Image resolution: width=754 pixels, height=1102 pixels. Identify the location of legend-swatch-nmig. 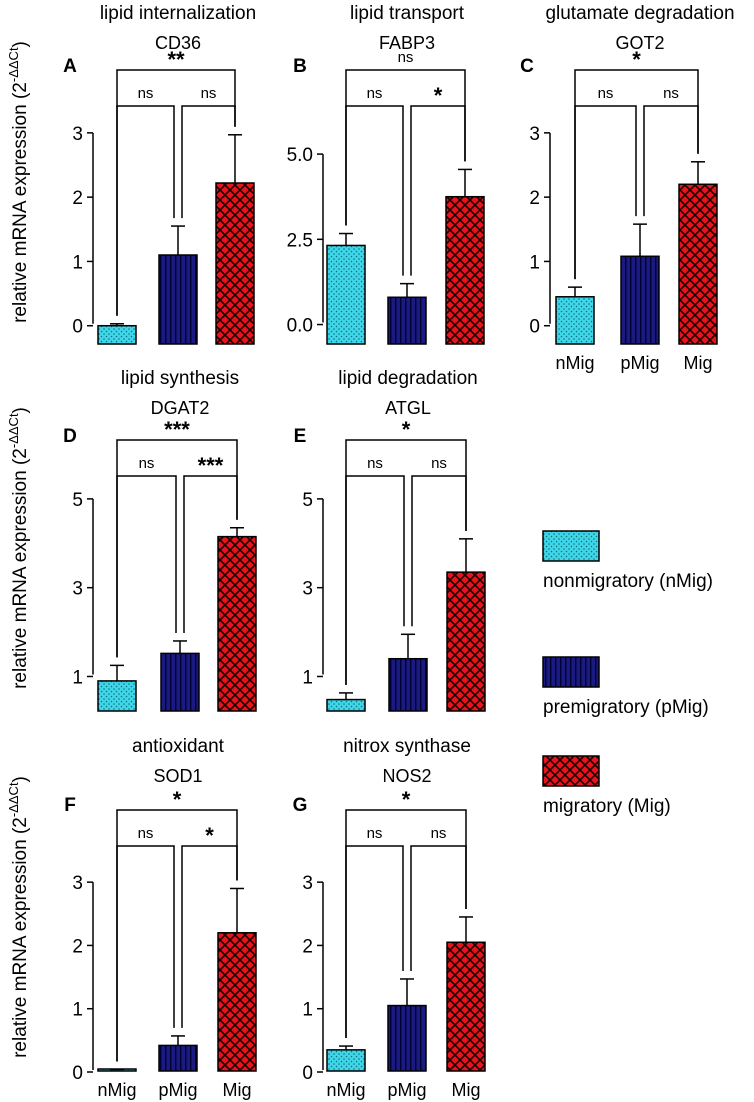
(571, 546).